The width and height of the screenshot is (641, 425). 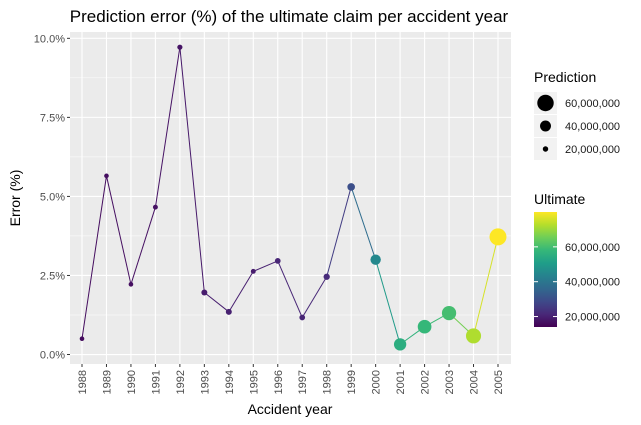 I want to click on line-segment-2000-2001, so click(x=388, y=302).